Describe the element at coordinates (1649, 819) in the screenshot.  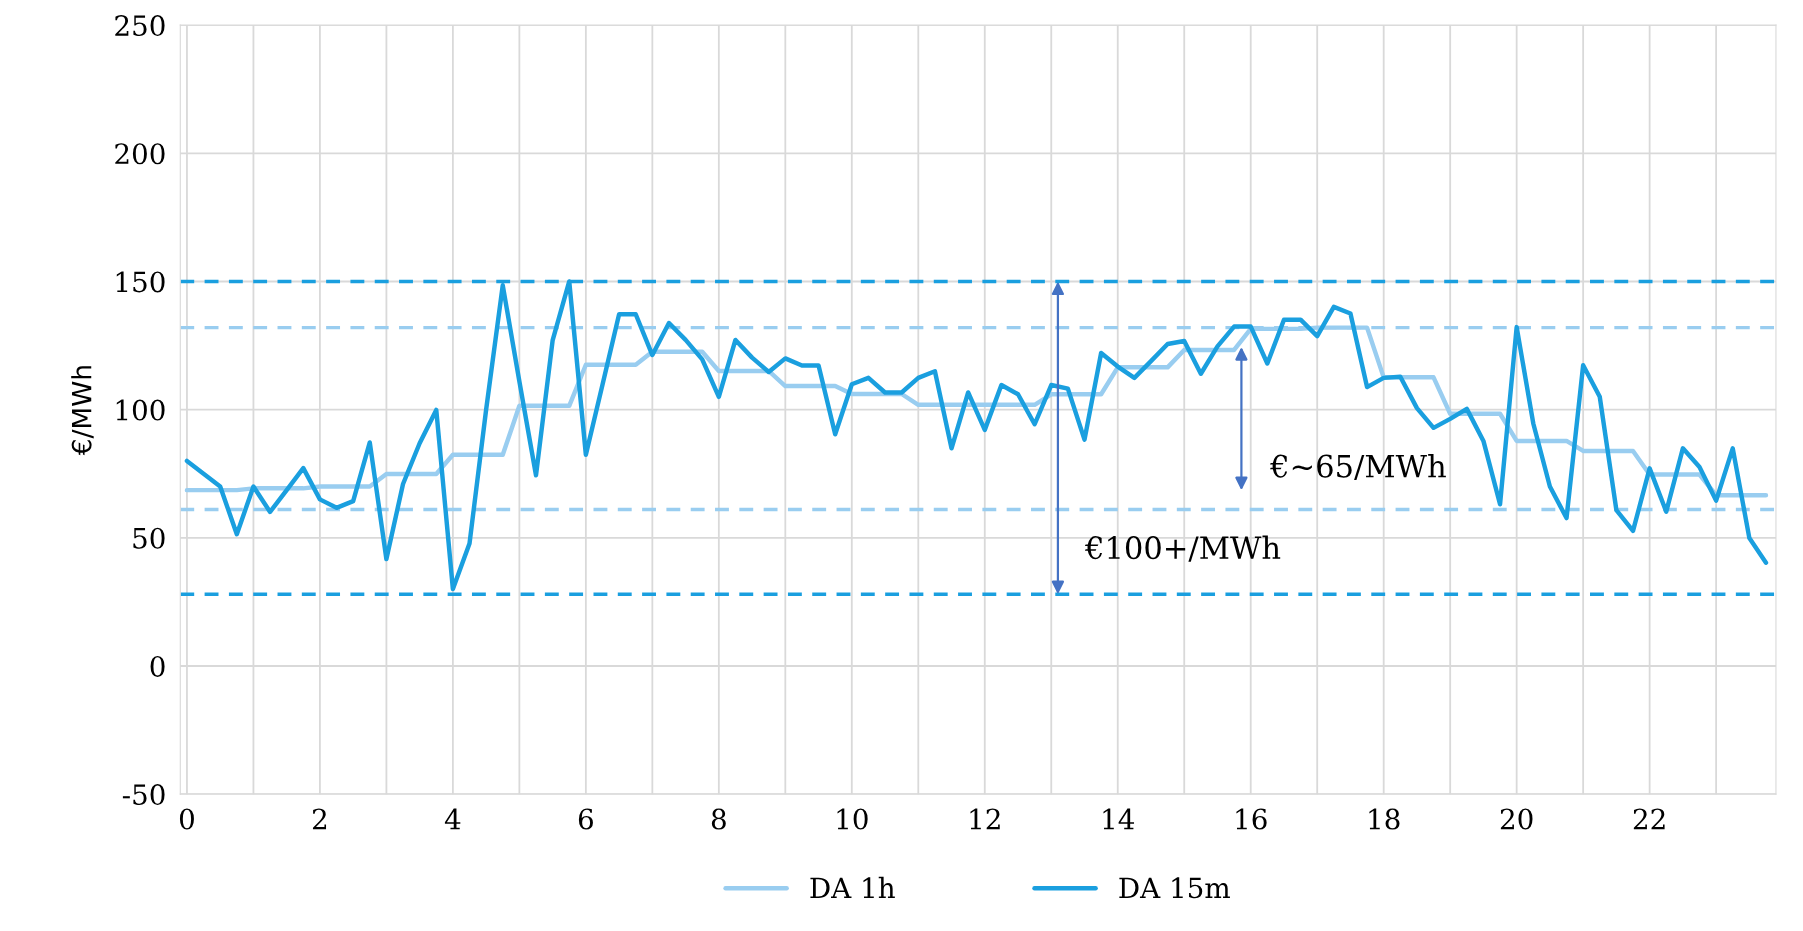
I see `x-tick-label: 22` at that location.